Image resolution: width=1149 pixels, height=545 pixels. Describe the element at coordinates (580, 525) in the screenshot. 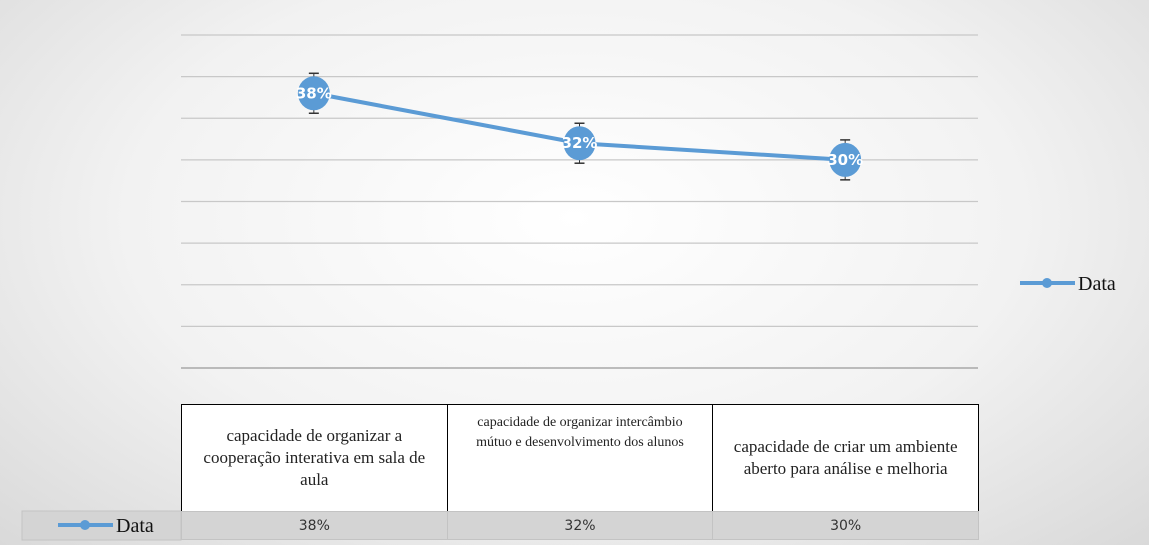

I see `table-value: 32%` at that location.